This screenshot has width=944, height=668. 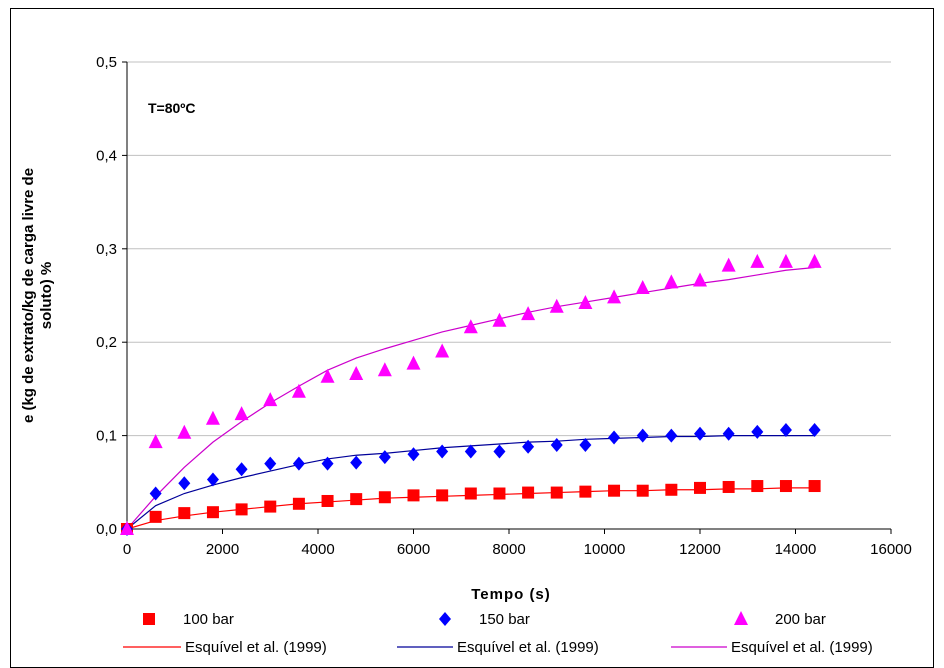 I want to click on legend-label-3: Esquível et al. (1999), so click(x=256, y=647).